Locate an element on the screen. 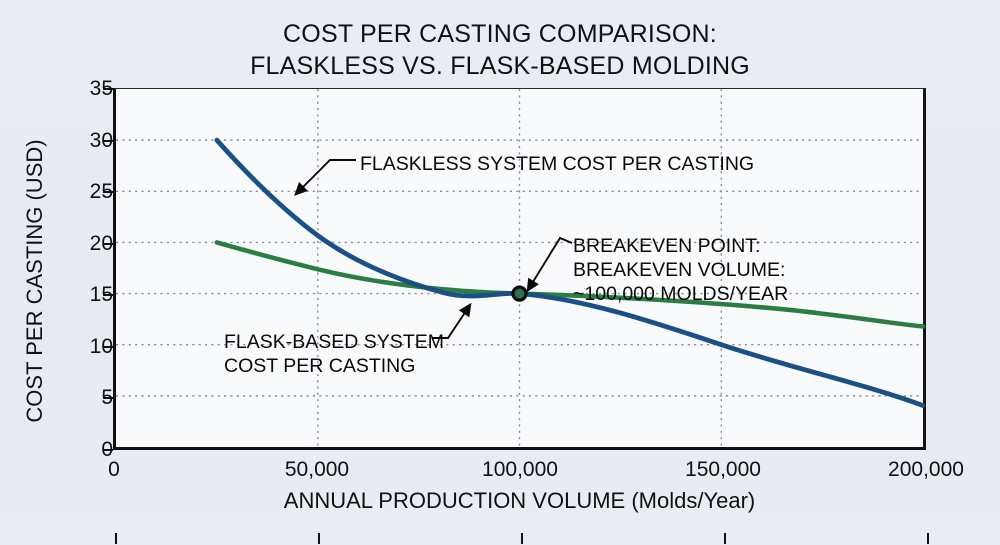  y-tick-label-20: 20 is located at coordinates (101, 243).